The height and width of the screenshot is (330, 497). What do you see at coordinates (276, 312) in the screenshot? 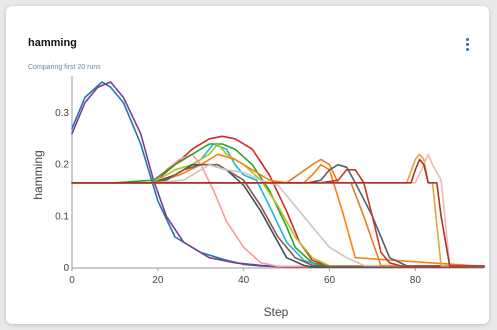
I see `x-axis-label: Step` at bounding box center [276, 312].